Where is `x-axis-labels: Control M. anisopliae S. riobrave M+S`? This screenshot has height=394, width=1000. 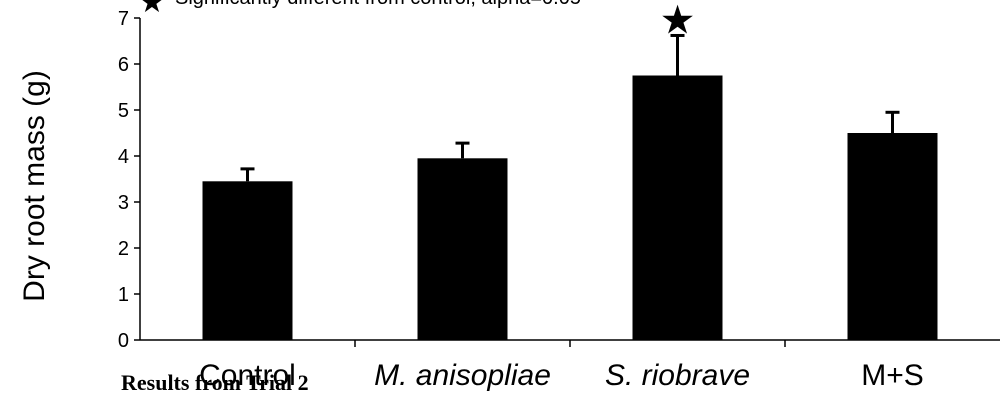
x-axis-labels: Control M. anisopliae S. riobrave M+S is located at coordinates (561, 375).